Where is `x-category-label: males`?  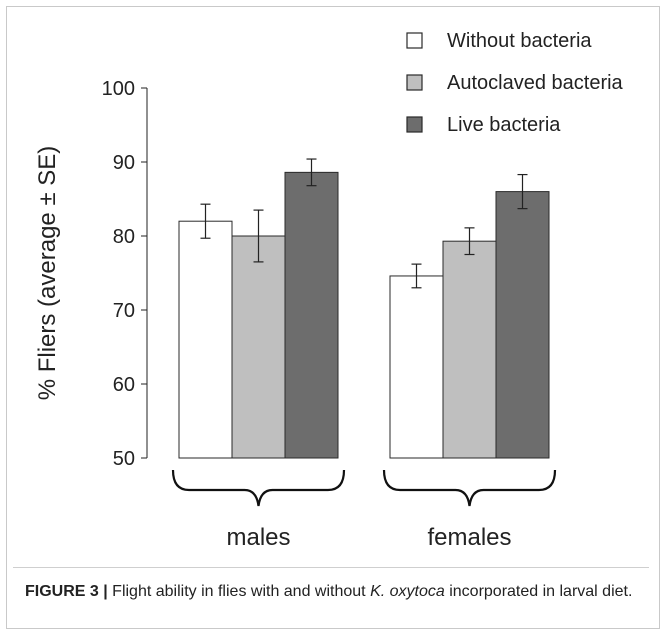 x-category-label: males is located at coordinates (258, 537).